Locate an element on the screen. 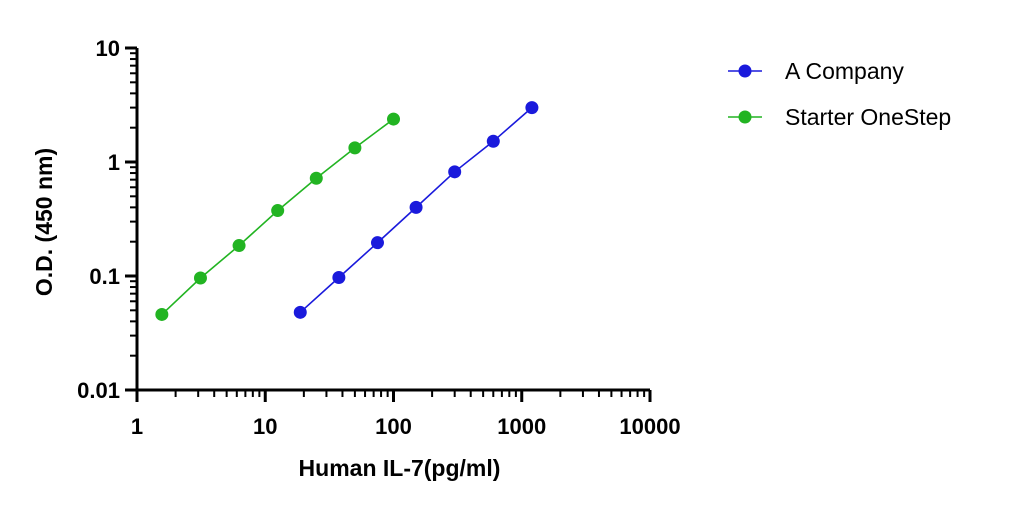 This screenshot has height=507, width=1015. legend-item: A Company is located at coordinates (816, 71).